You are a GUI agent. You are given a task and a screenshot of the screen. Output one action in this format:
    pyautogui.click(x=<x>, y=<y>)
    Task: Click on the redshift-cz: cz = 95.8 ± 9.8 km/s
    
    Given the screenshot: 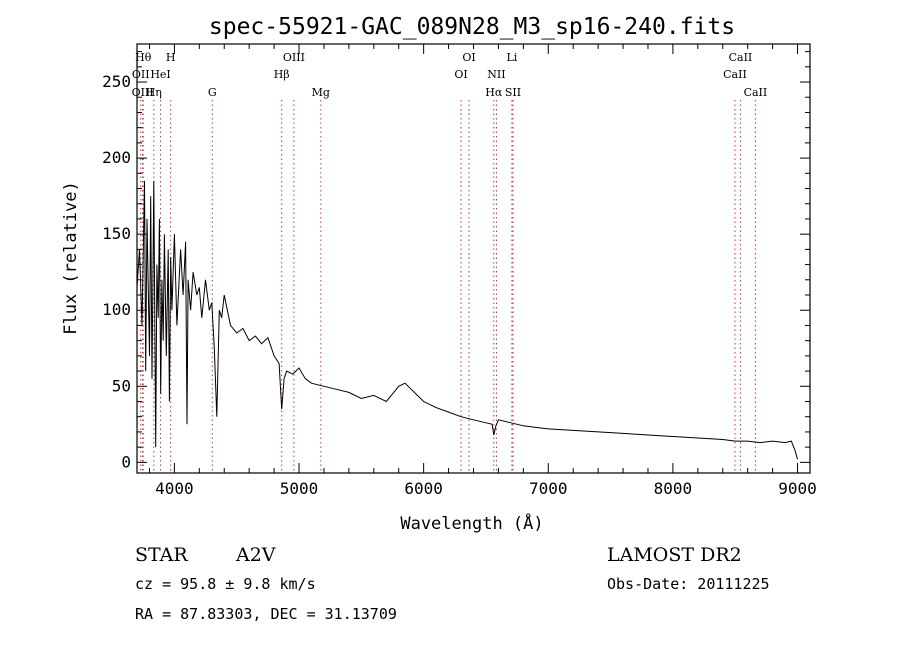 What is the action you would take?
    pyautogui.click(x=225, y=584)
    